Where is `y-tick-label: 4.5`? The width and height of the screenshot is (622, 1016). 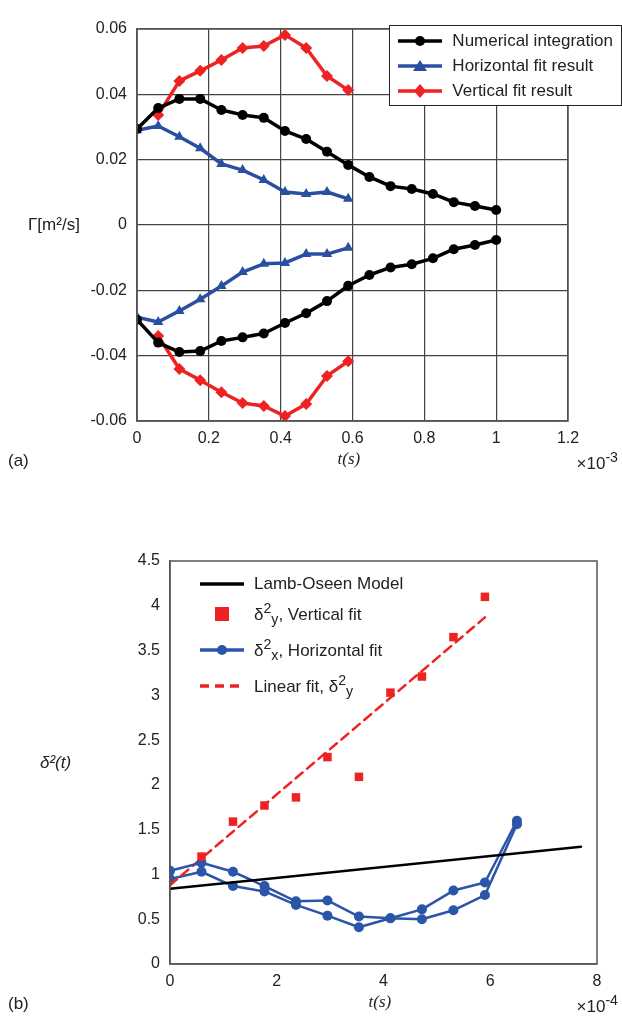
y-tick-label: 4.5 is located at coordinates (149, 560).